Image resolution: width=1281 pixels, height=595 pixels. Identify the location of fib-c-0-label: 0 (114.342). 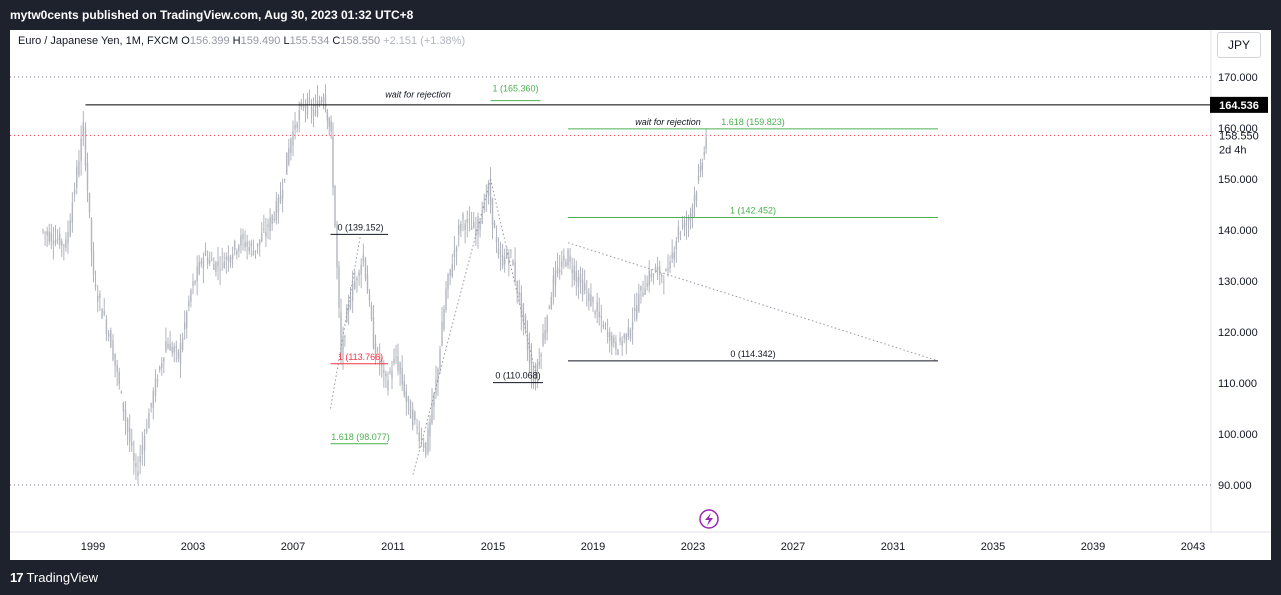
(752, 354).